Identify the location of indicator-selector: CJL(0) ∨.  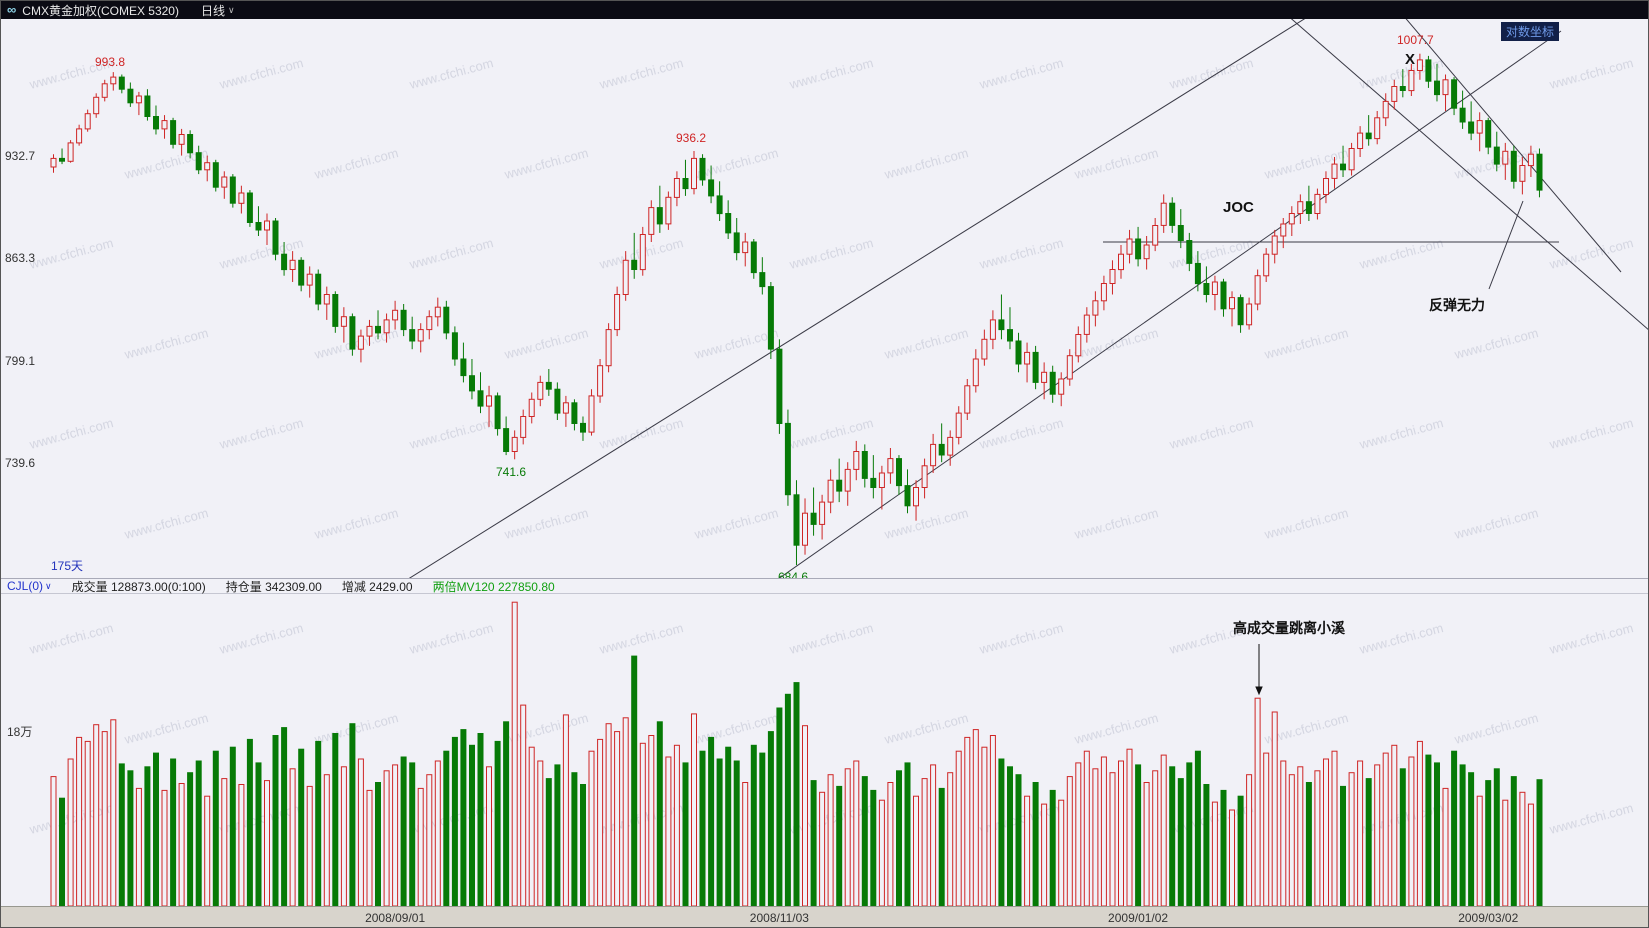
(29, 586).